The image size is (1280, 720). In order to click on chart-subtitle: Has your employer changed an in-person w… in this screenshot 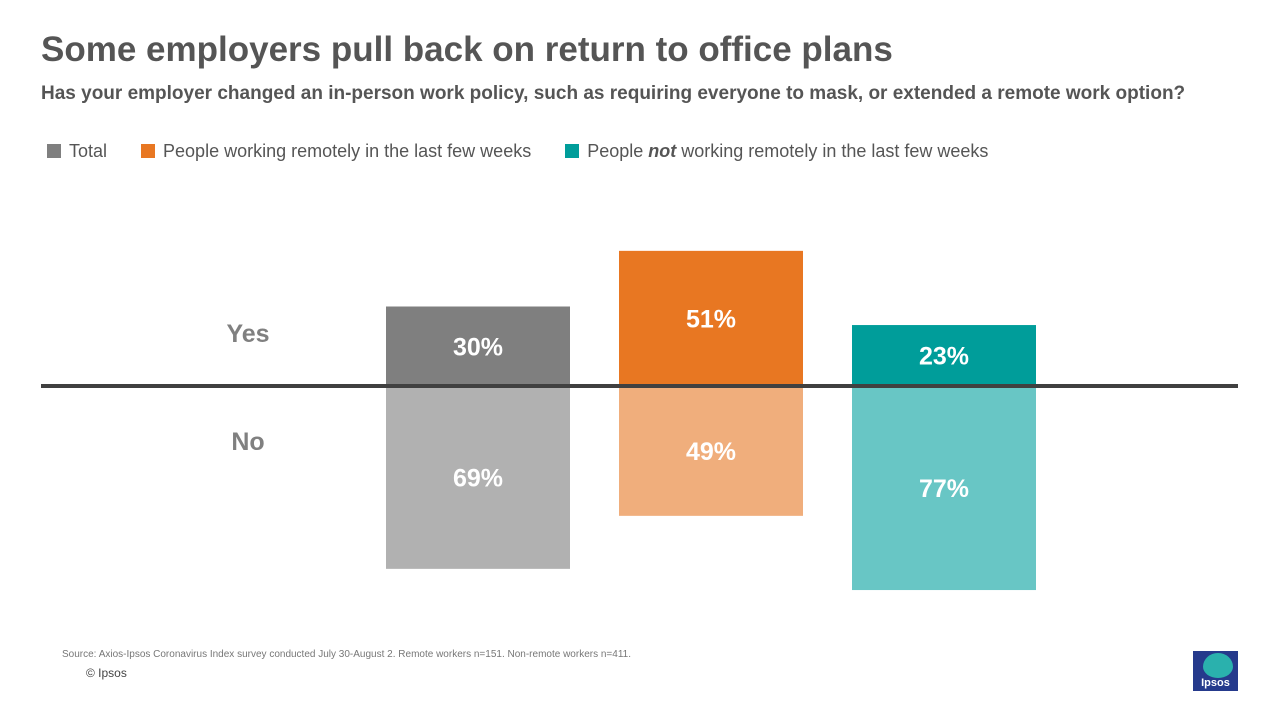, I will do `click(613, 93)`.